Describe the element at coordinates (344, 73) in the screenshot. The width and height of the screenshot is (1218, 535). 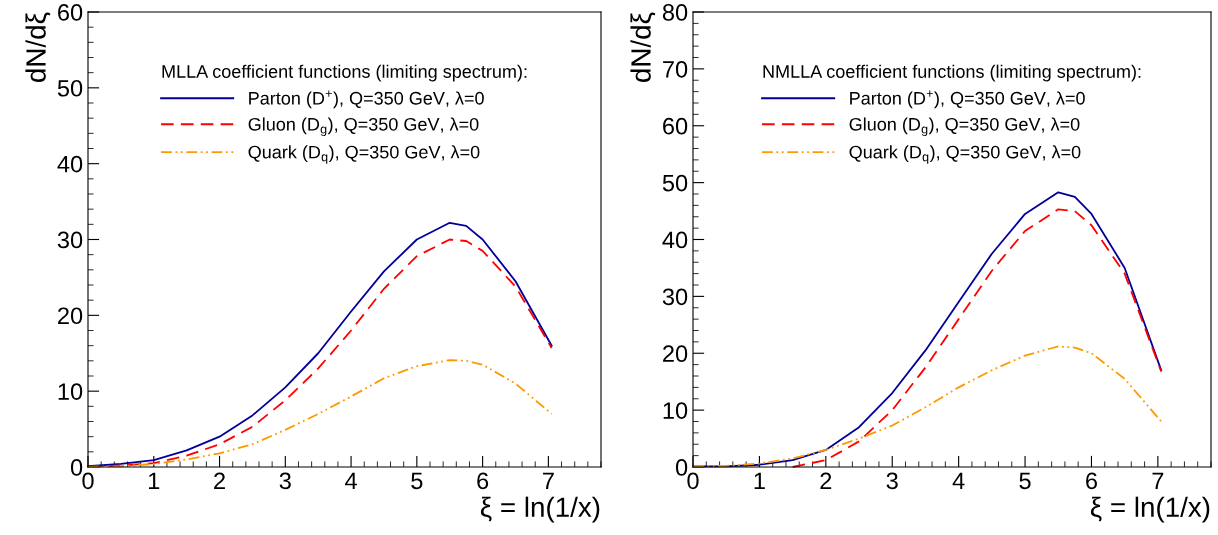
I see `legend-title: MLLA coefficient functions (limiting spectrum):` at that location.